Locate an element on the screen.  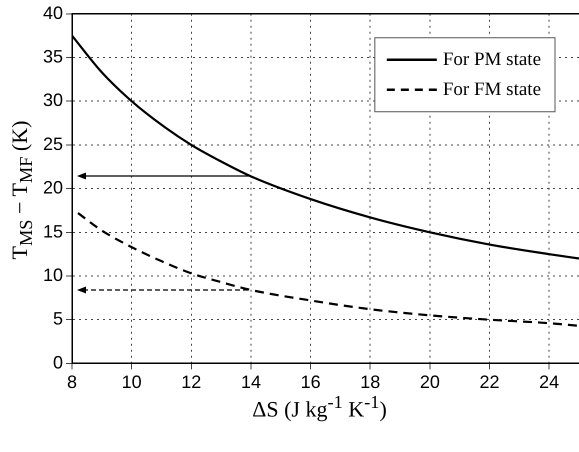
y-tick-label: 15 is located at coordinates (53, 231).